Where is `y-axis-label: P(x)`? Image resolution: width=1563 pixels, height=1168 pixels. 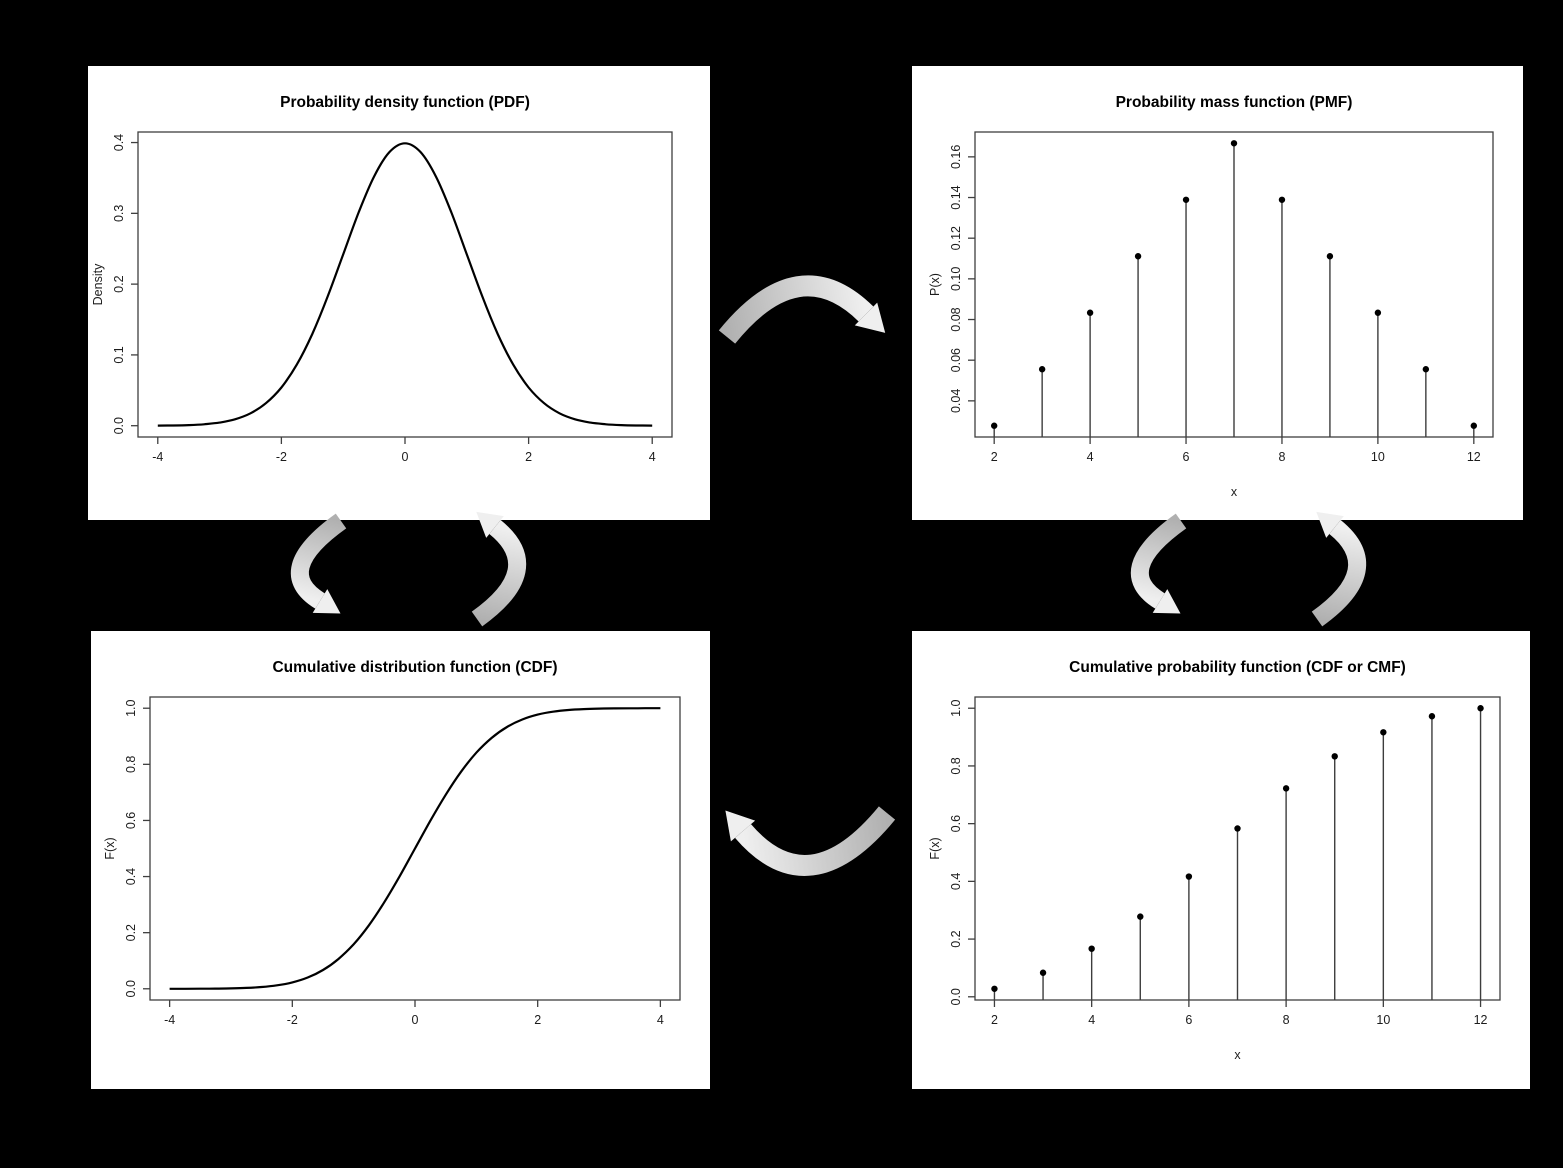
y-axis-label: P(x) is located at coordinates (935, 284).